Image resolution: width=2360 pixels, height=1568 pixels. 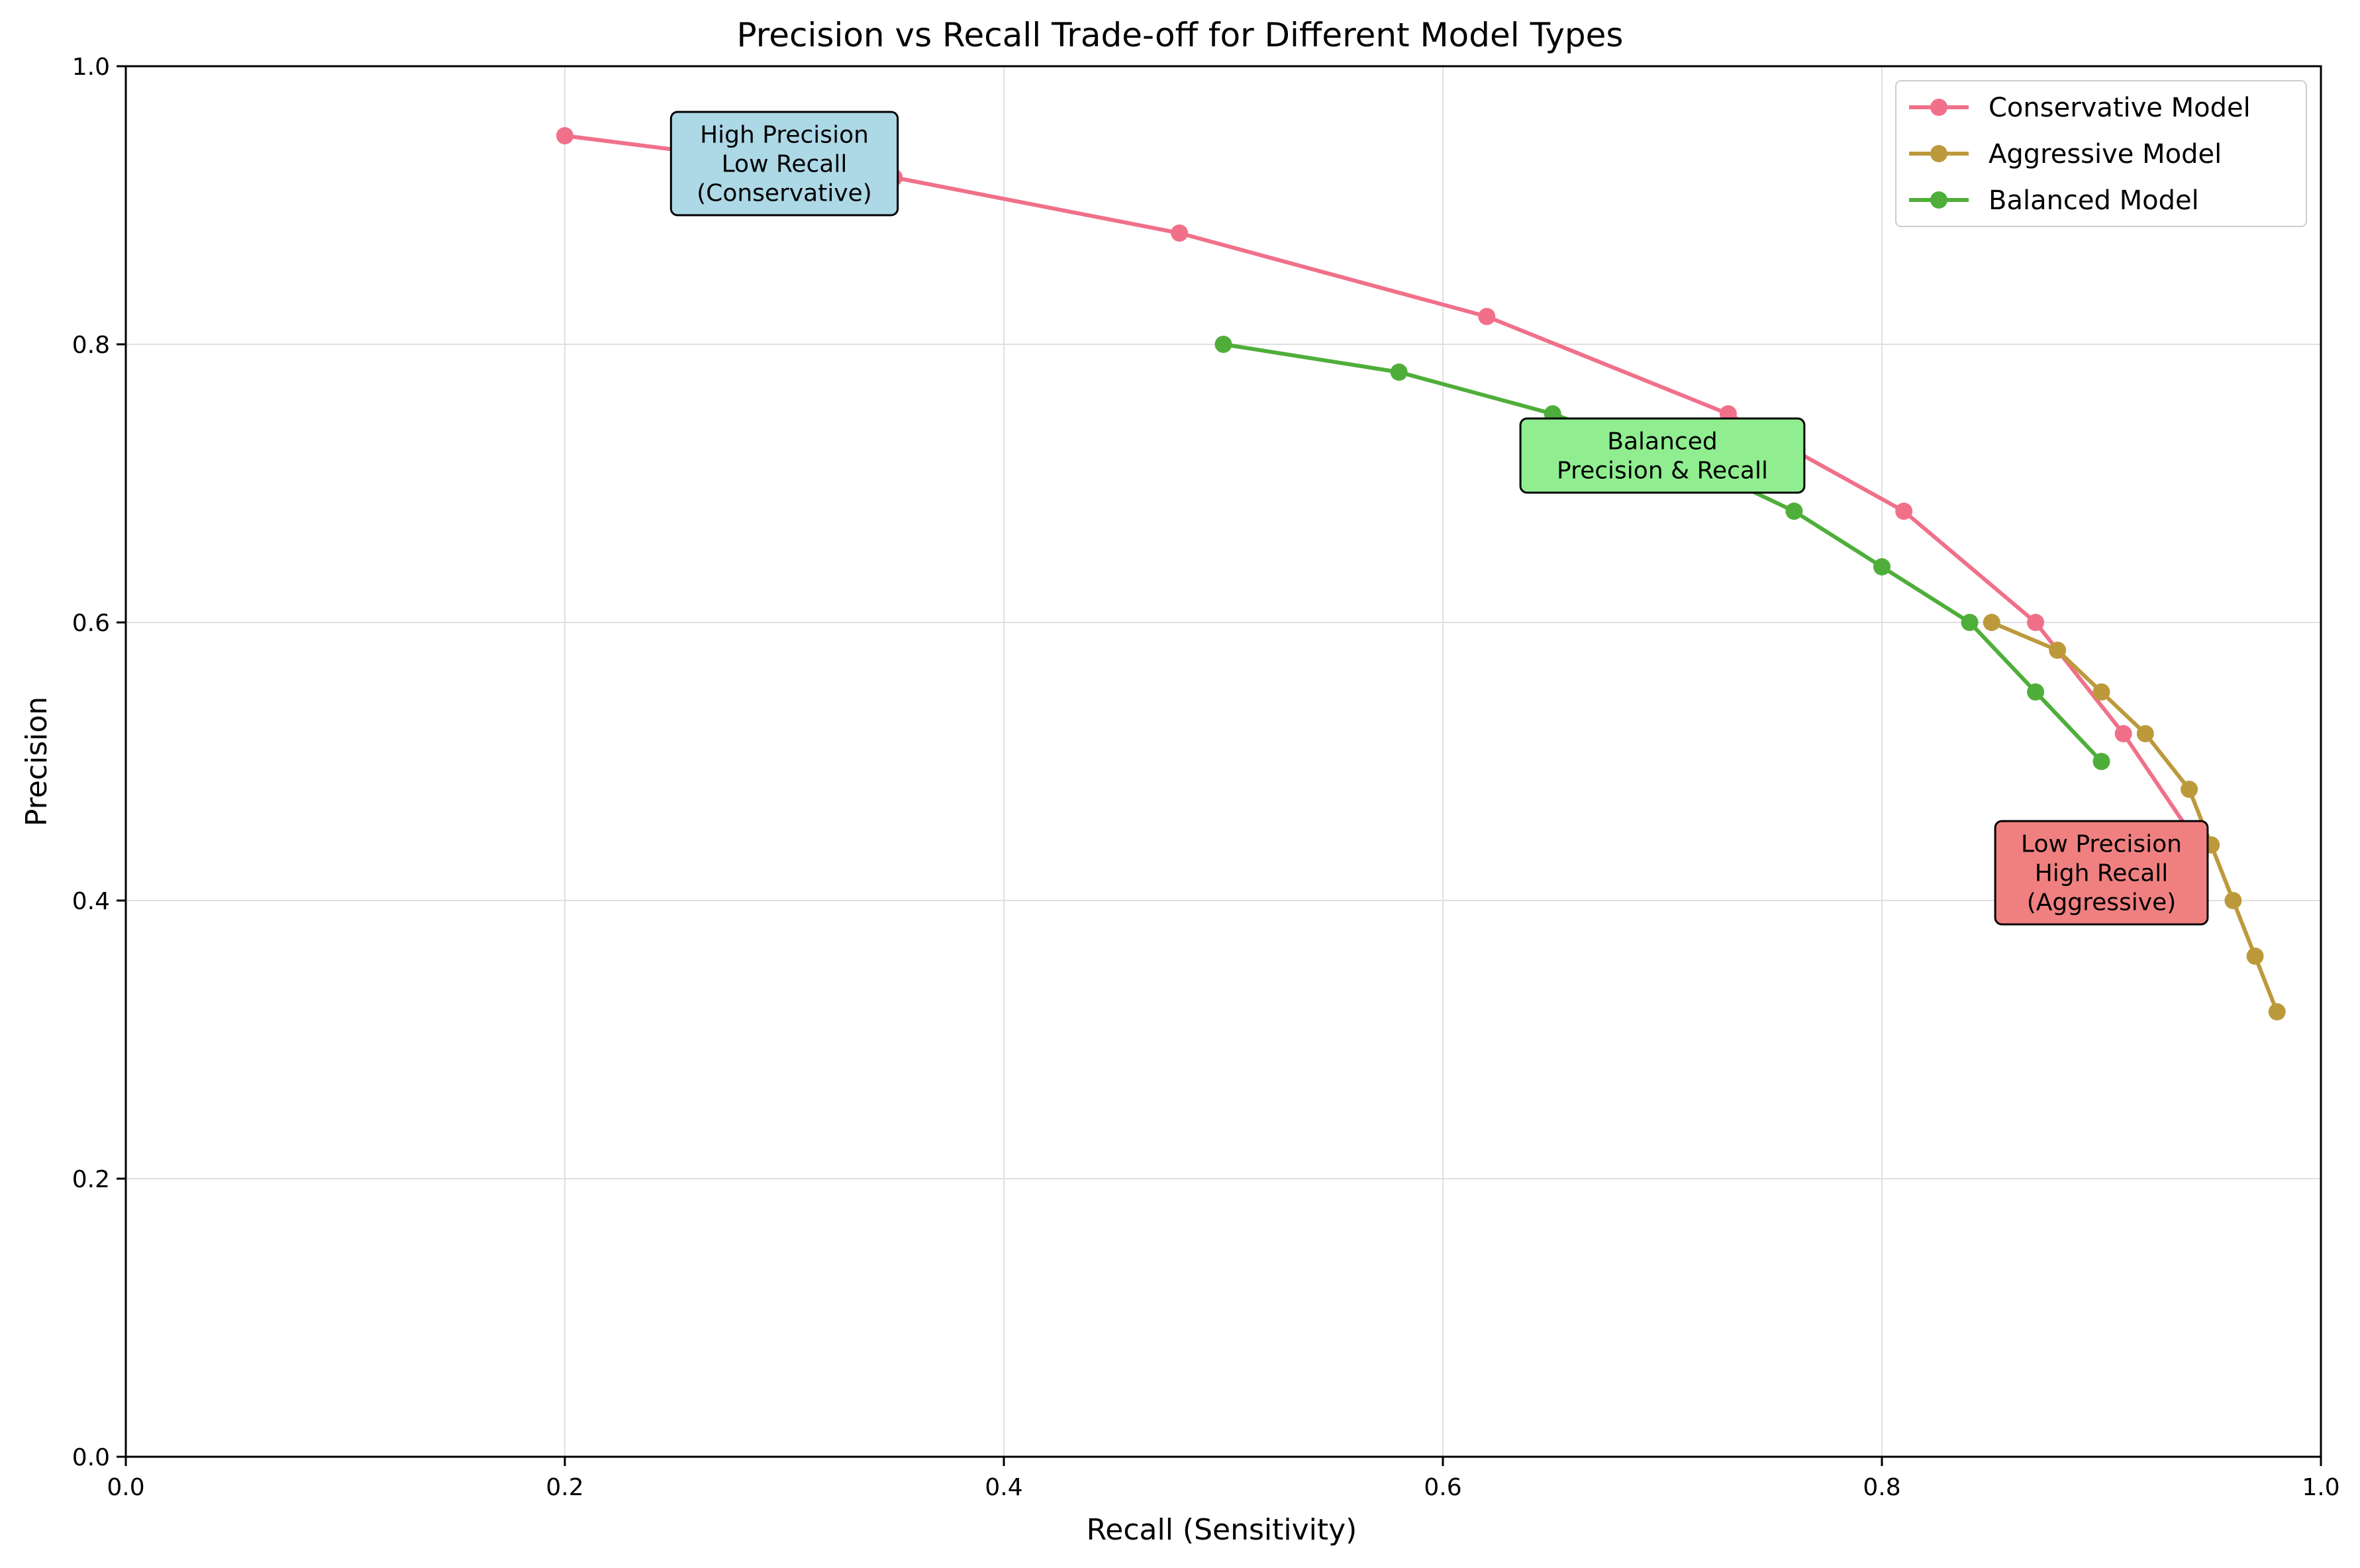 What do you see at coordinates (1882, 1487) in the screenshot?
I see `x-tick-label-4: 0.8` at bounding box center [1882, 1487].